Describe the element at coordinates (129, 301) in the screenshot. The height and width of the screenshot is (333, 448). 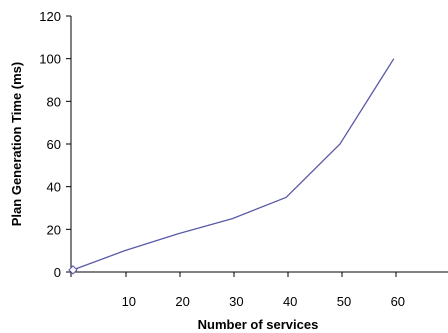
I see `x-tick-label: 10` at that location.